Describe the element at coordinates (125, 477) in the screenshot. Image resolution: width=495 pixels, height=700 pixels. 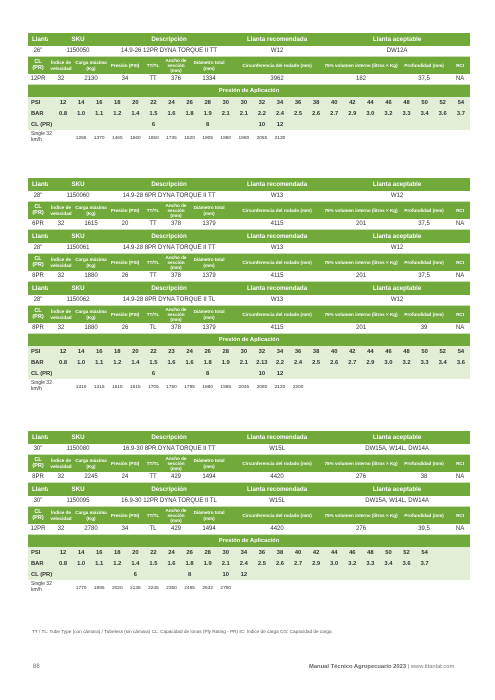
I see `cell-presion: 24` at that location.